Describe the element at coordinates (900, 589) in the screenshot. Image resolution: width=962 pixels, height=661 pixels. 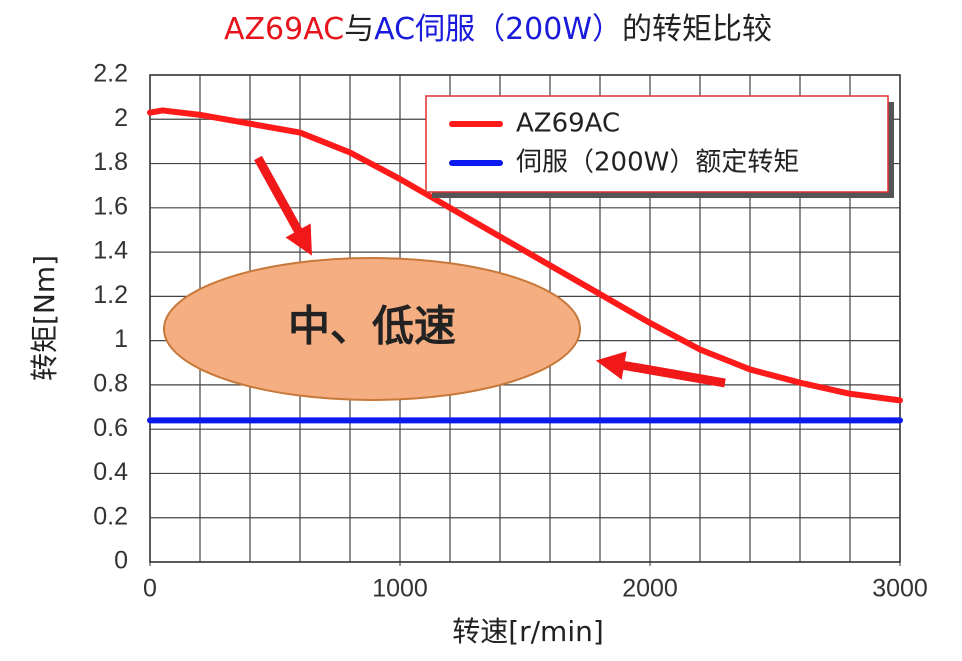
I see `x-tick-label: 3000` at that location.